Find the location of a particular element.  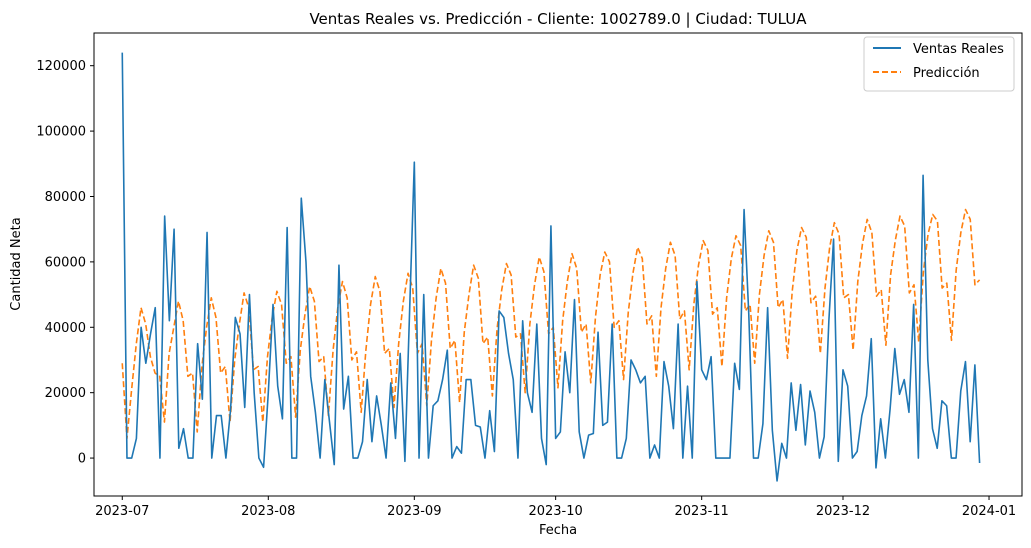

x-tick-label: 2023-07 is located at coordinates (122, 511).